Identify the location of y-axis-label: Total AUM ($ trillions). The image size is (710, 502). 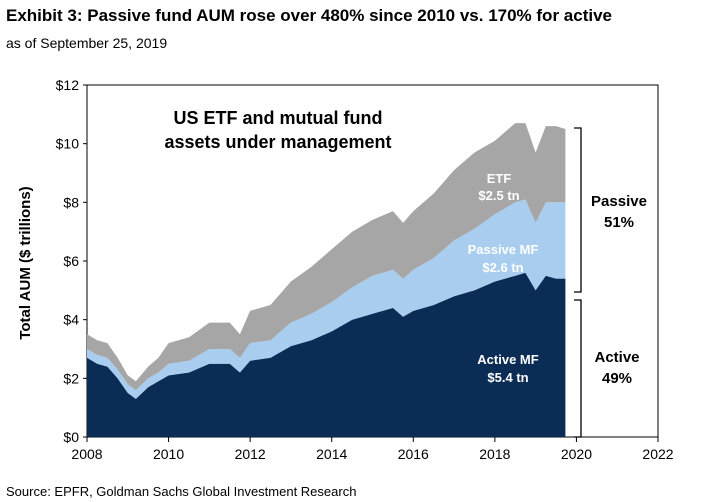
(25, 262).